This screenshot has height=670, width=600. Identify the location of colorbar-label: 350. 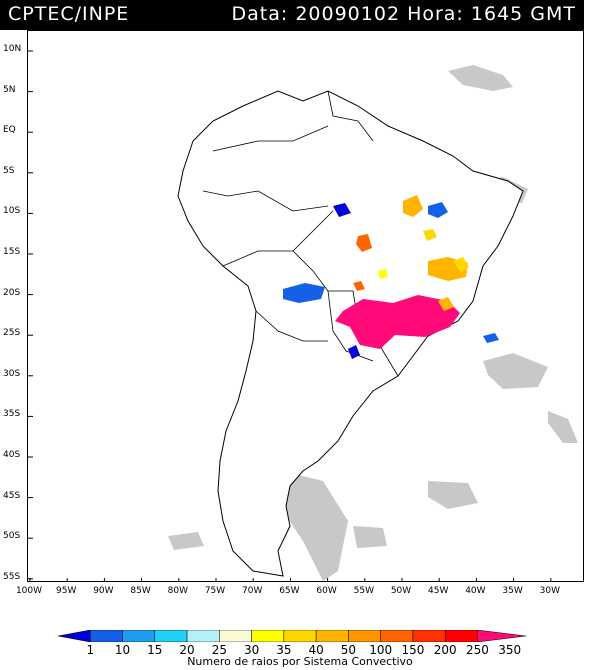
(510, 650).